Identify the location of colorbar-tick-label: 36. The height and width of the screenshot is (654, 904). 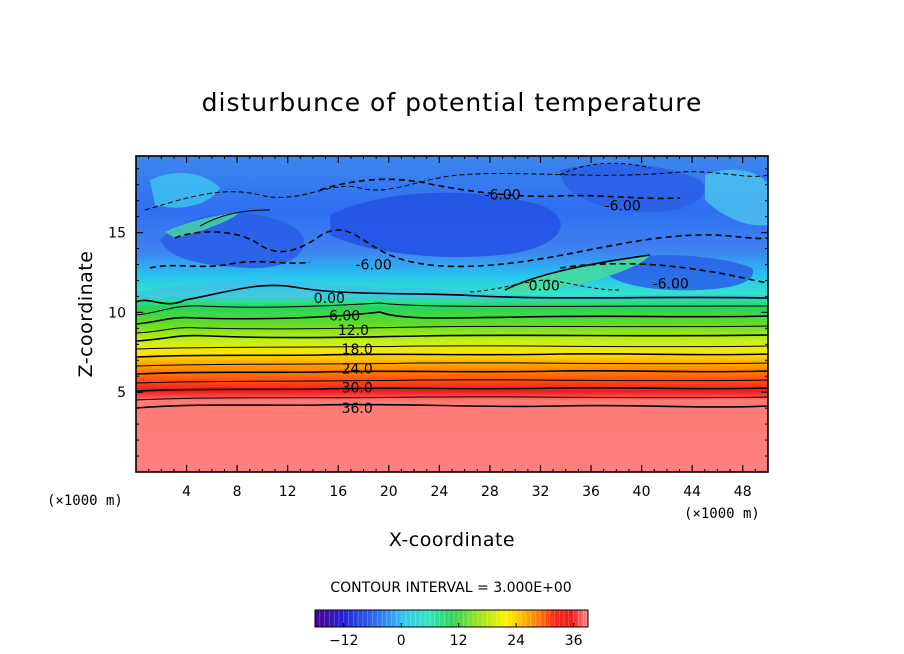
(574, 641).